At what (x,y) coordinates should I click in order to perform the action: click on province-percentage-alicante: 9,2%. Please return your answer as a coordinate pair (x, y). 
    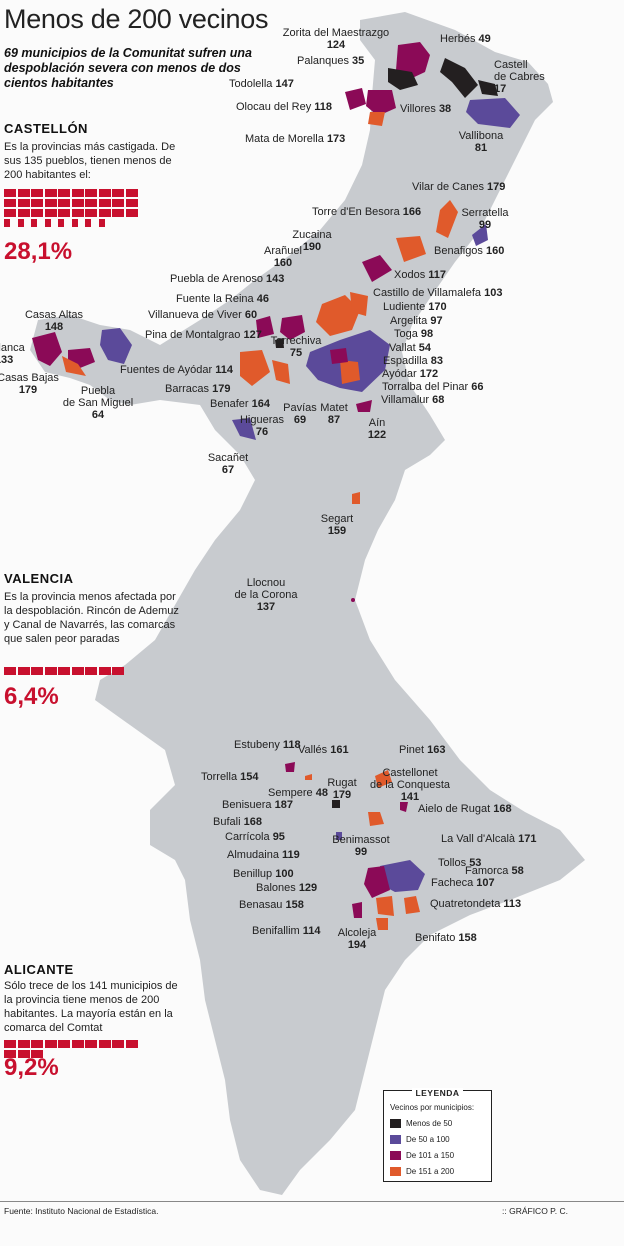
    Looking at the image, I should click on (31, 1067).